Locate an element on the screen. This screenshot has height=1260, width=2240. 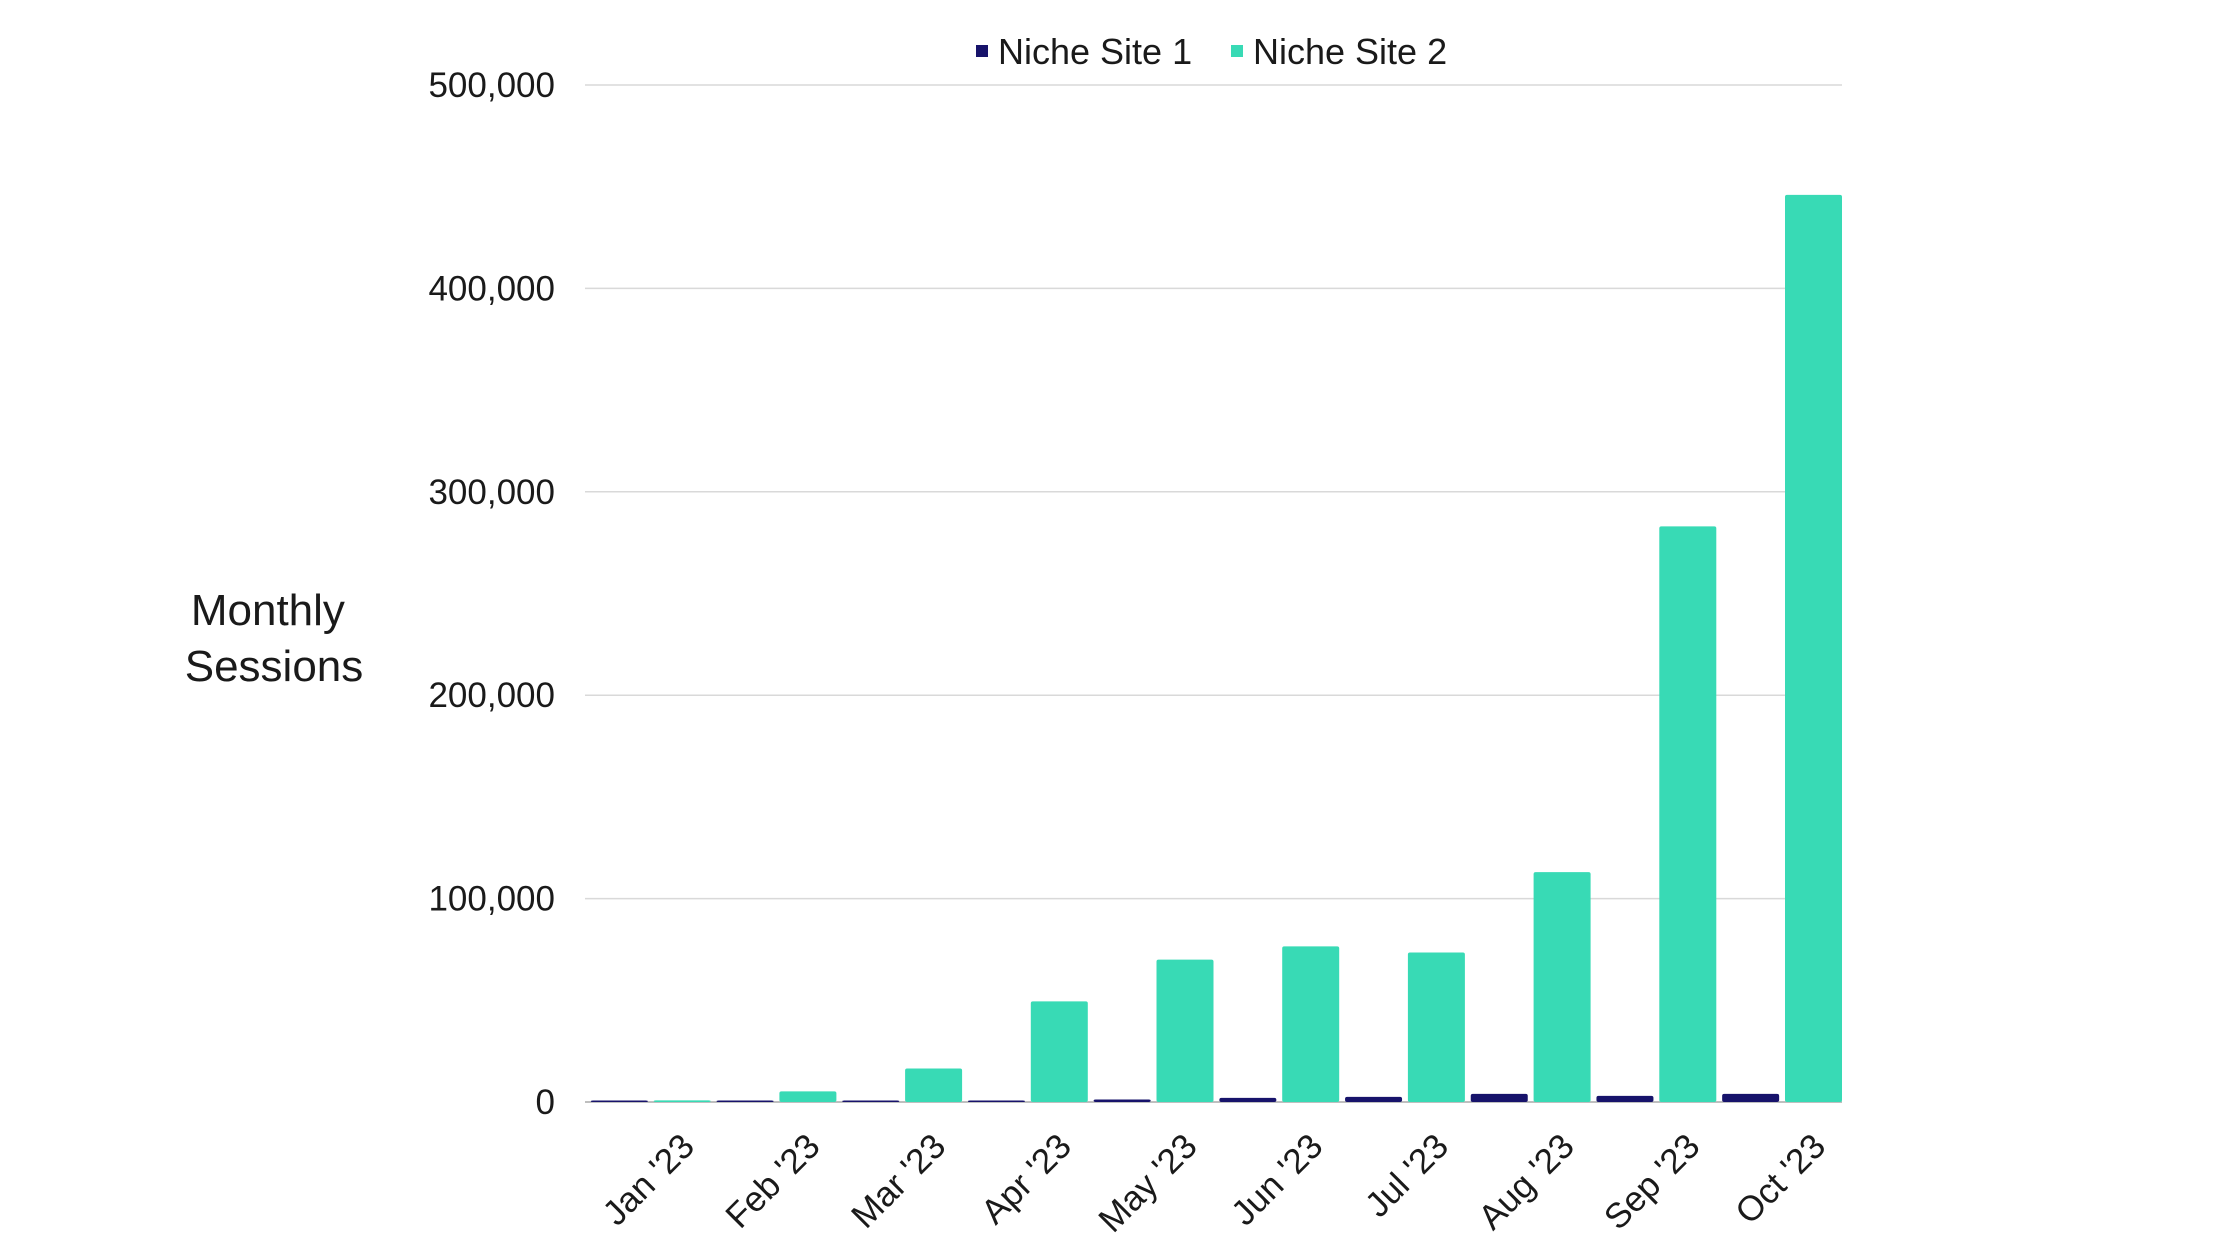
y-axis-label-line-1: Monthly is located at coordinates (268, 610).